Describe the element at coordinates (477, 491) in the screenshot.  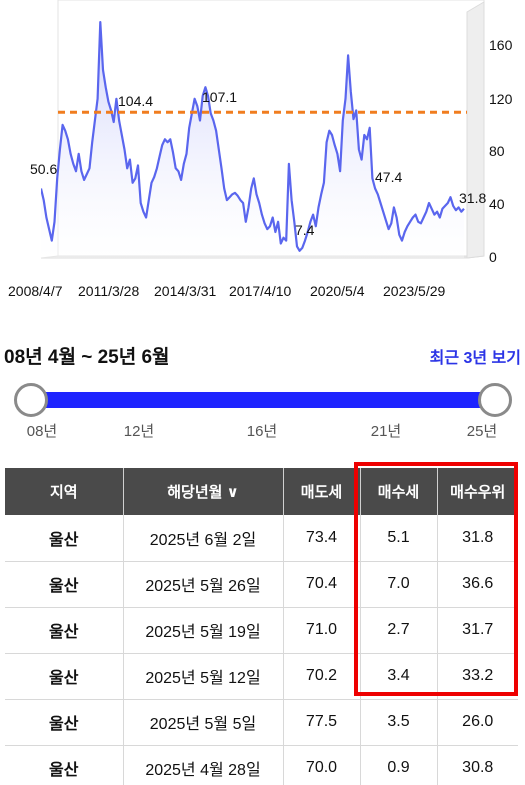
I see `header-buy-advantage: 매수우위` at that location.